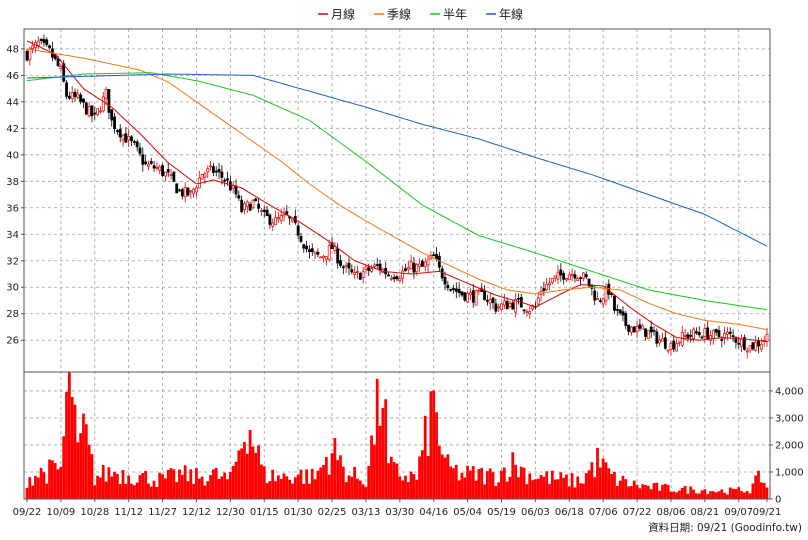 This screenshot has width=808, height=540. Describe the element at coordinates (12, 155) in the screenshot. I see `price-tick-label: 40` at that location.